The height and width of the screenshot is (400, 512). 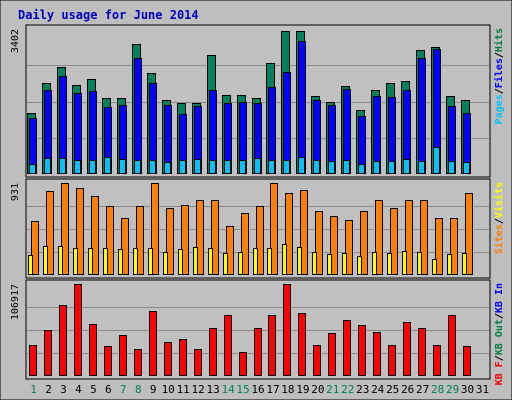 I want to click on bar-pages-day-5-fill, so click(x=92, y=167).